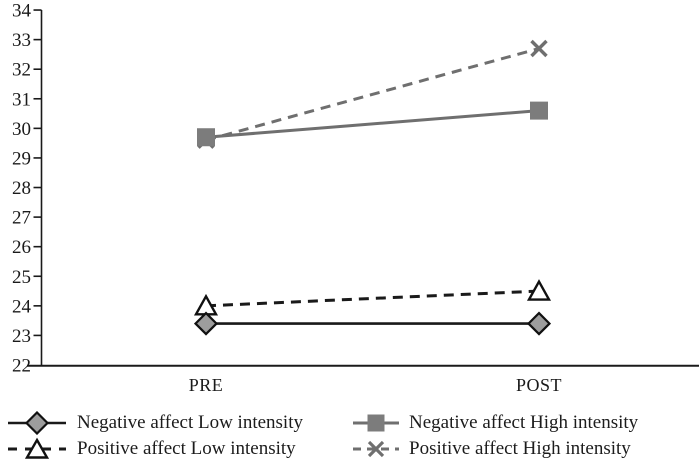 The height and width of the screenshot is (464, 700). I want to click on legend-item-negative-low: Negative affect Low intensity, so click(179, 423).